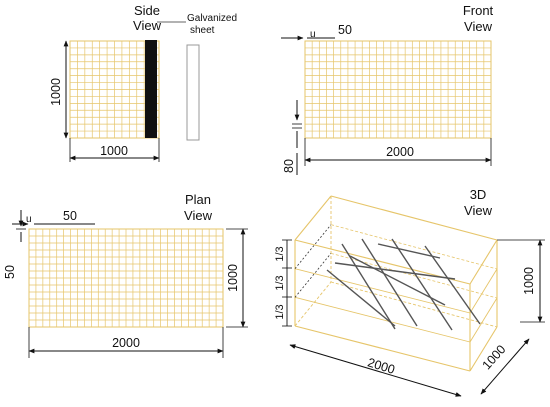 The width and height of the screenshot is (550, 407). What do you see at coordinates (147, 10) in the screenshot?
I see `side-view-title: Side` at bounding box center [147, 10].